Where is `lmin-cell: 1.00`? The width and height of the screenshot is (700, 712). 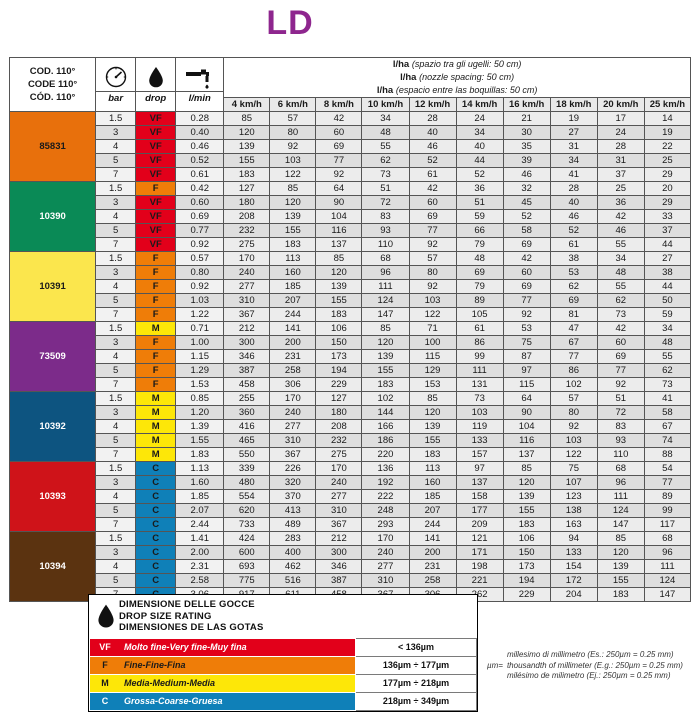 lmin-cell: 1.00 is located at coordinates (200, 342).